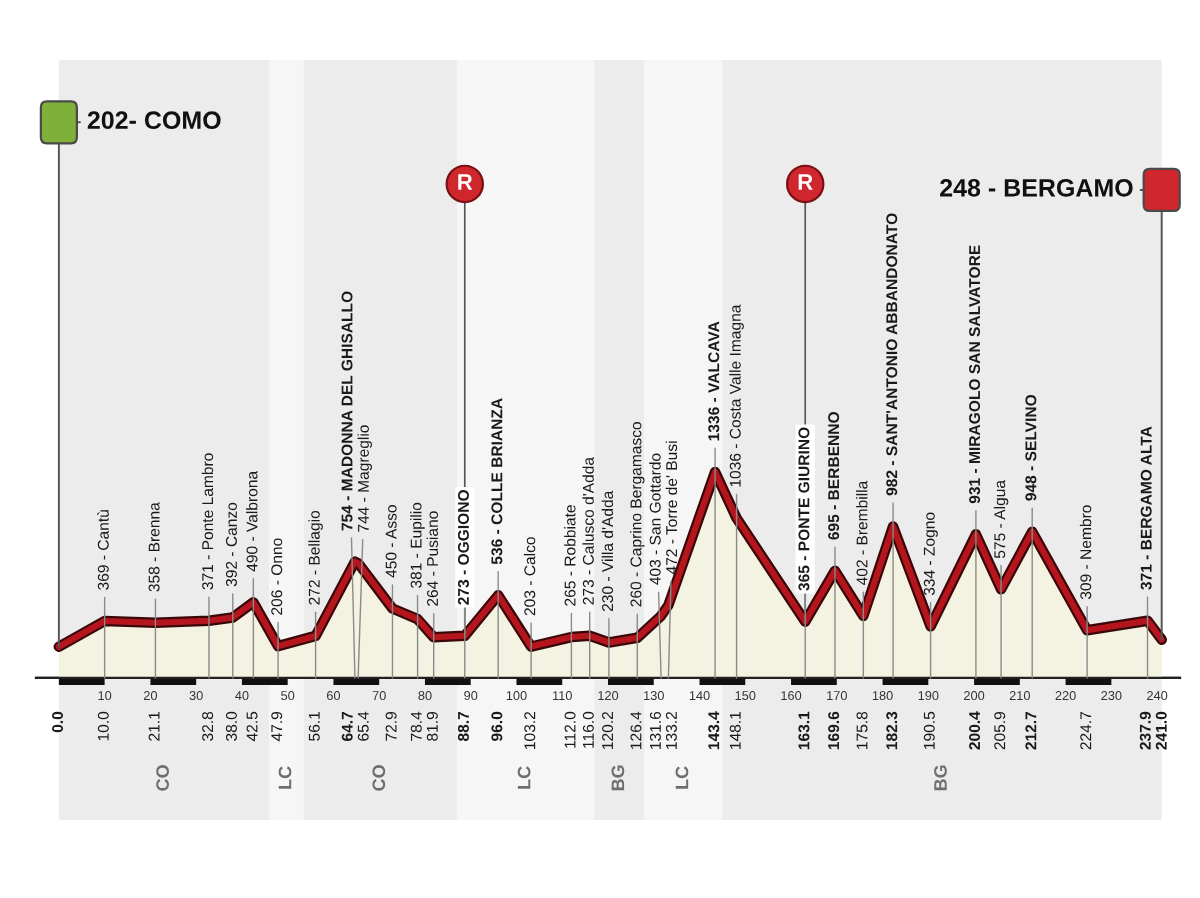 The height and width of the screenshot is (898, 1200). I want to click on annotation: 202- COMO, so click(154, 120).